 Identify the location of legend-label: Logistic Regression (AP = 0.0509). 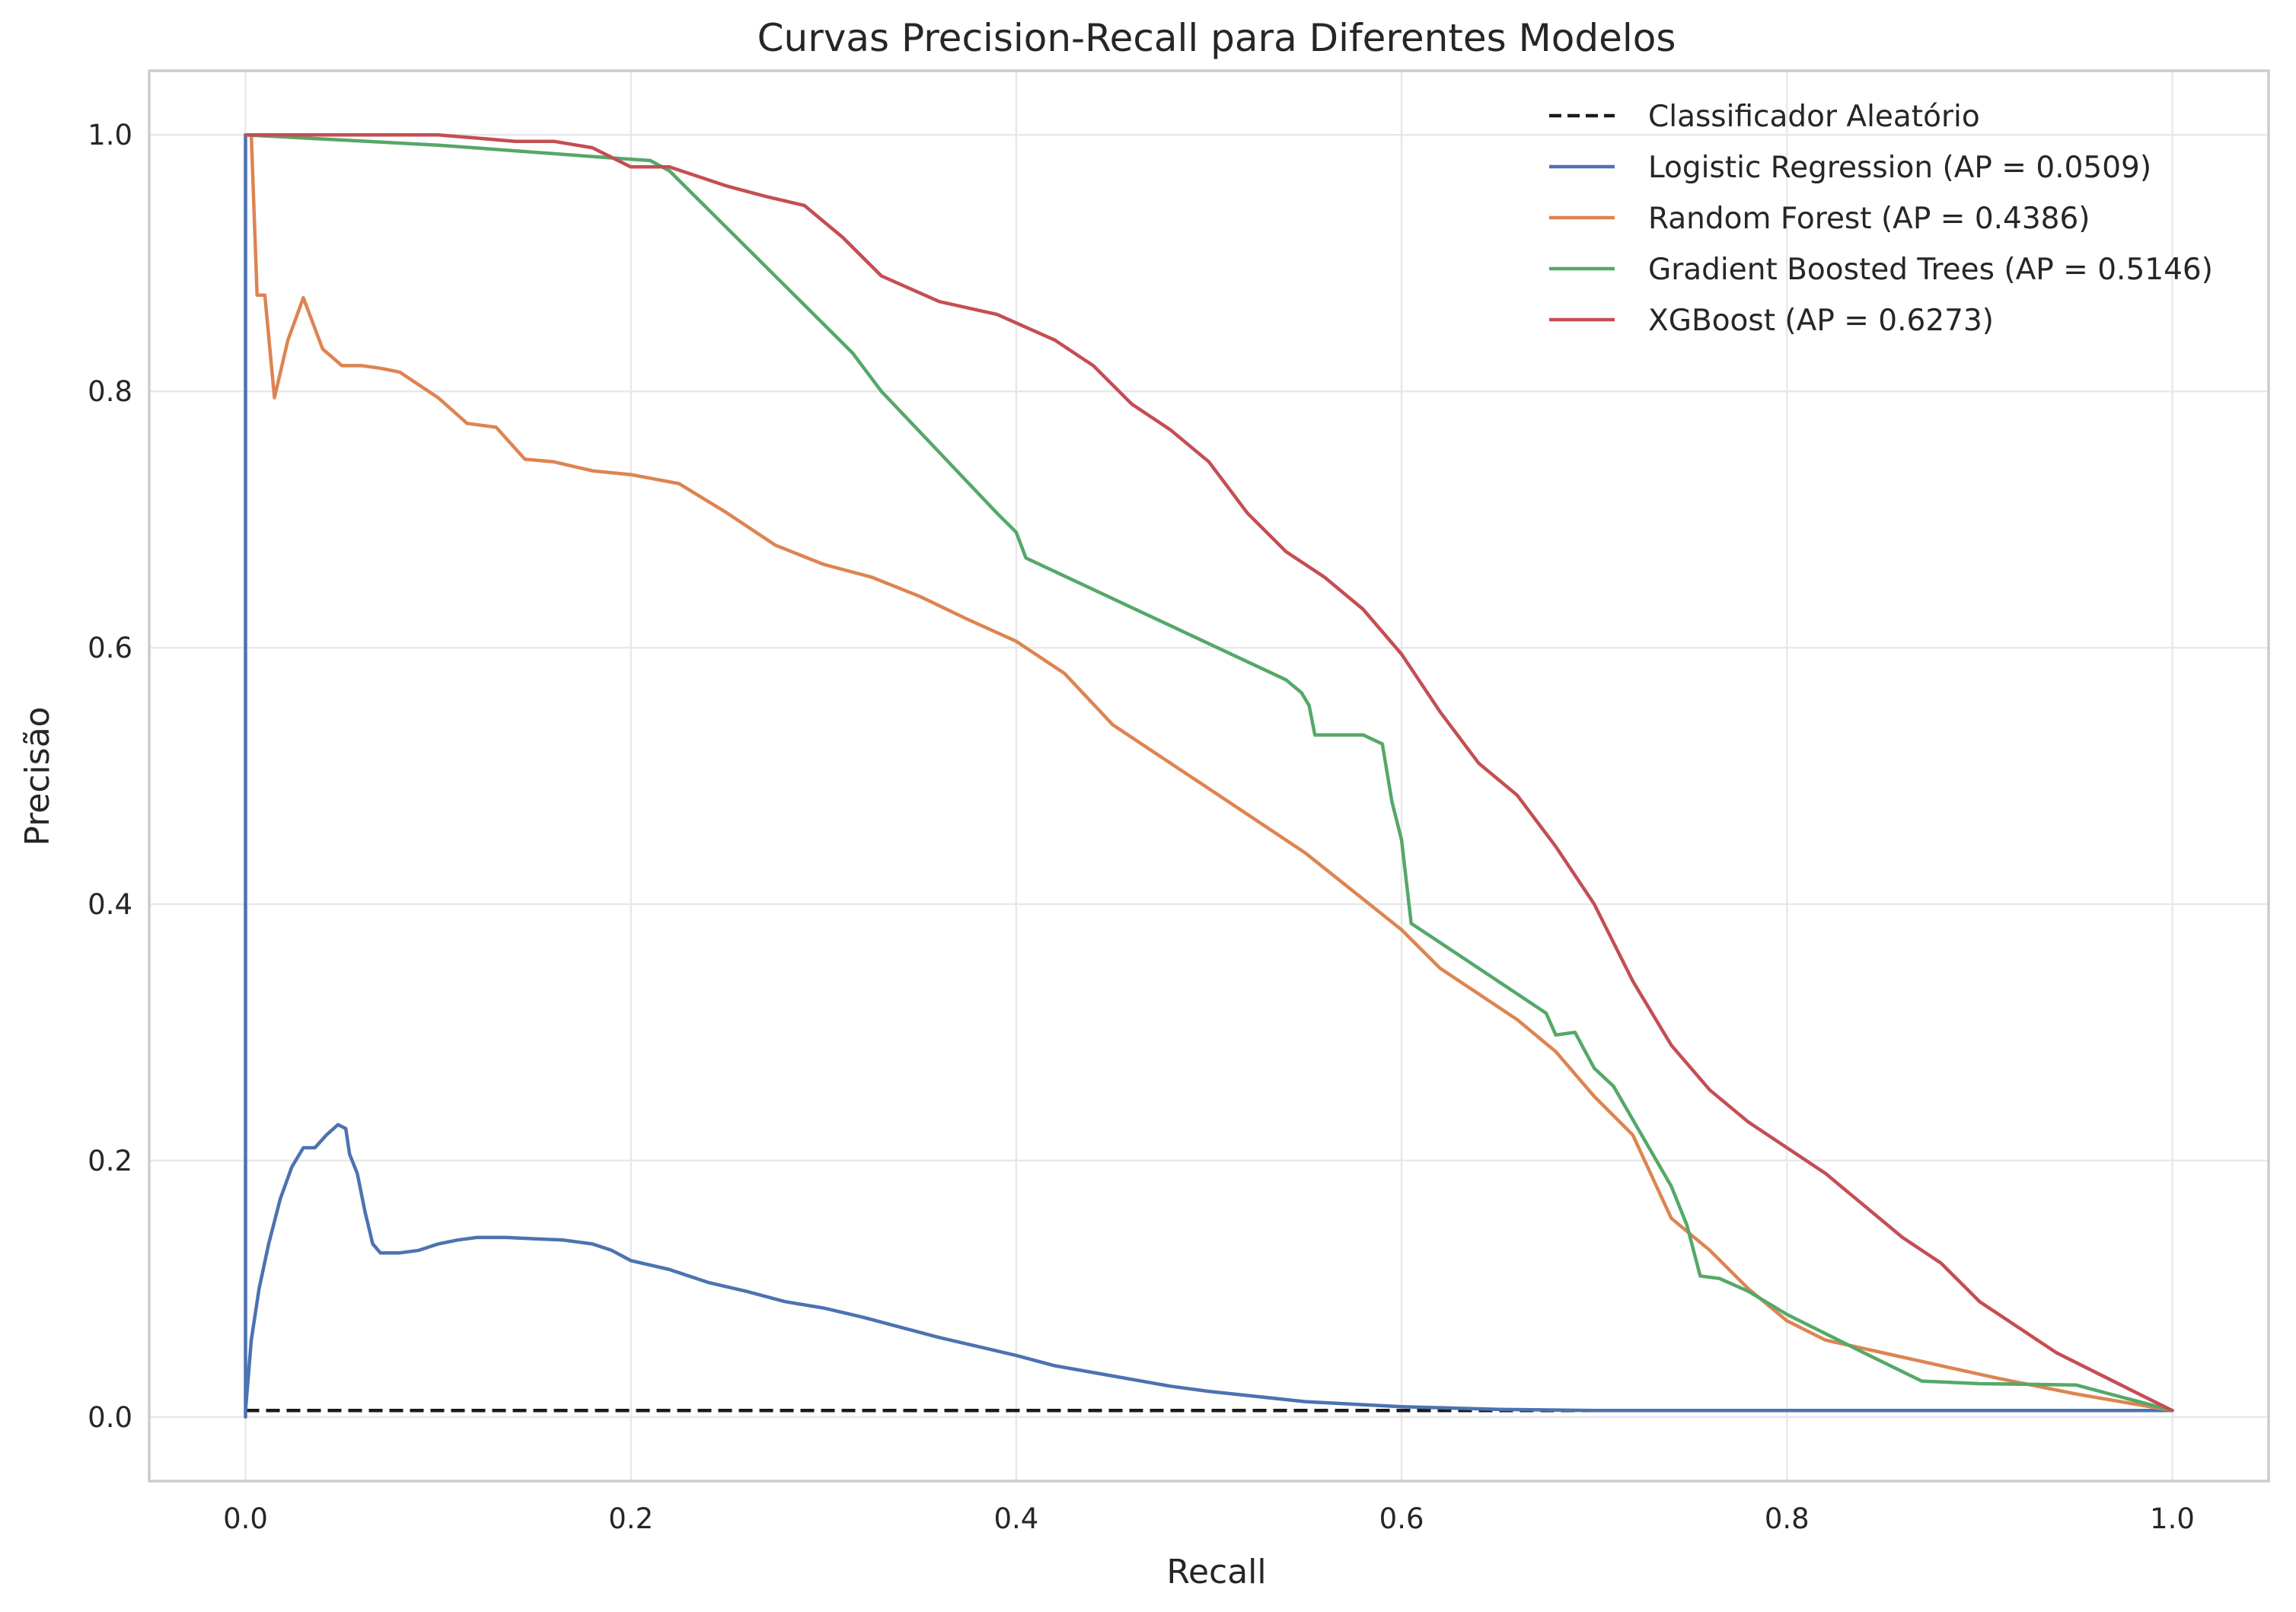
(1899, 168).